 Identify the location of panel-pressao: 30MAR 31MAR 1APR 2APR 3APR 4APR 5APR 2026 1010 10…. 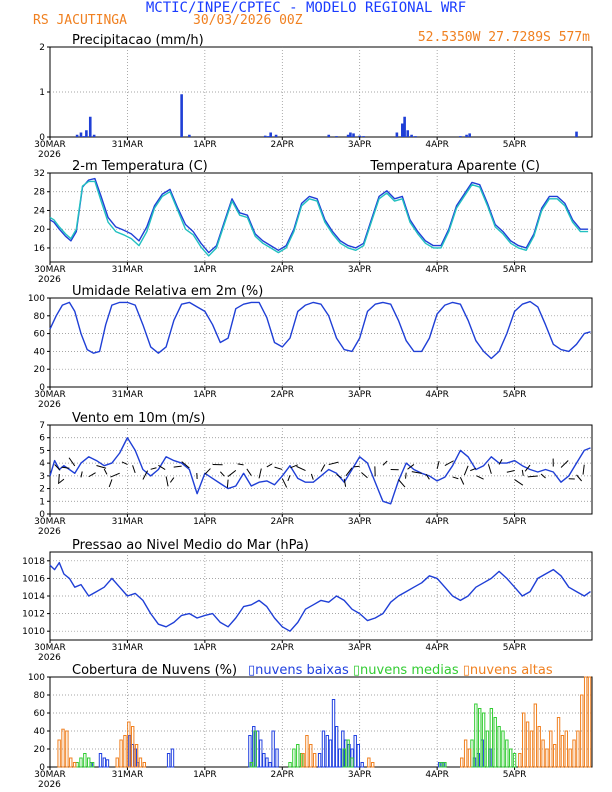
(307, 600).